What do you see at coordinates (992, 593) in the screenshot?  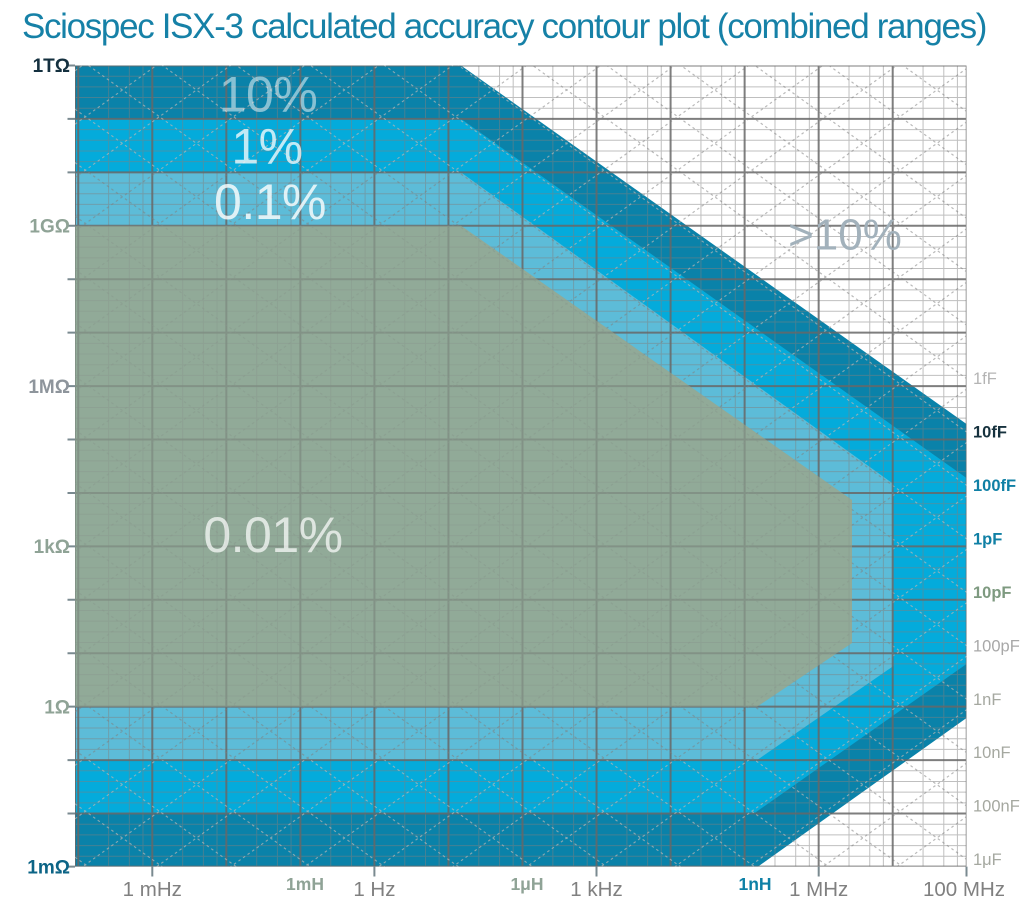 I see `svg-text: 10pF` at bounding box center [992, 593].